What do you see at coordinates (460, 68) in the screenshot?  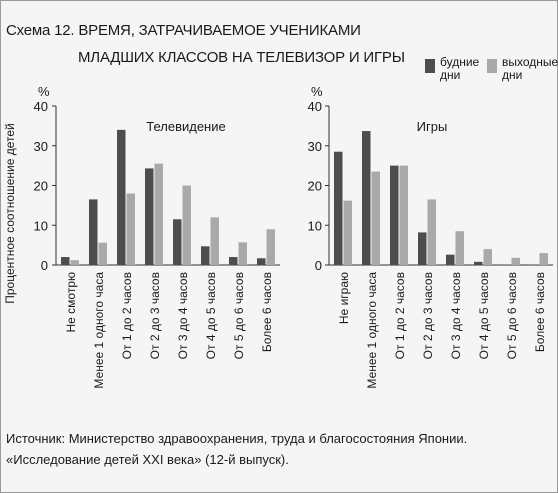 I see `legend-label-weekdays: будние дни` at bounding box center [460, 68].